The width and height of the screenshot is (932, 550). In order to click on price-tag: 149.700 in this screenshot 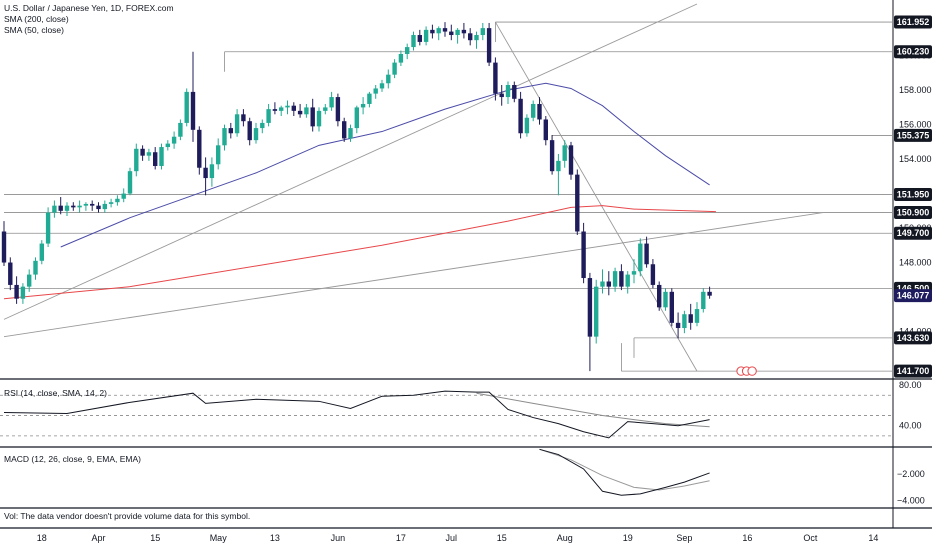, I will do `click(913, 233)`.